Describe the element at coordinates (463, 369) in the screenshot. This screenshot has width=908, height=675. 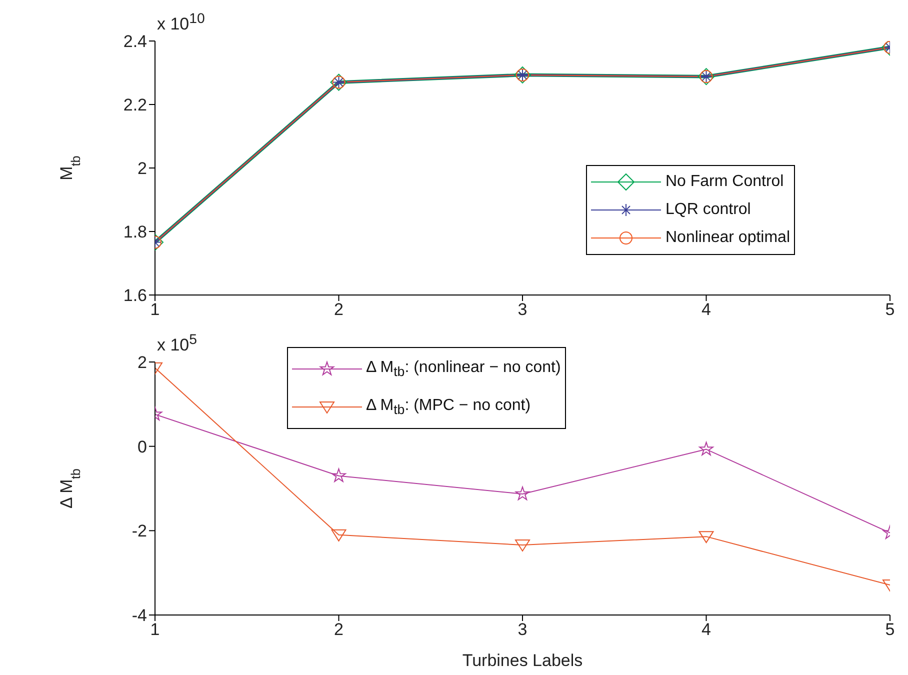
I see `legend-label: Δ M$_{tb}$: (nonlinear − no cont)` at that location.